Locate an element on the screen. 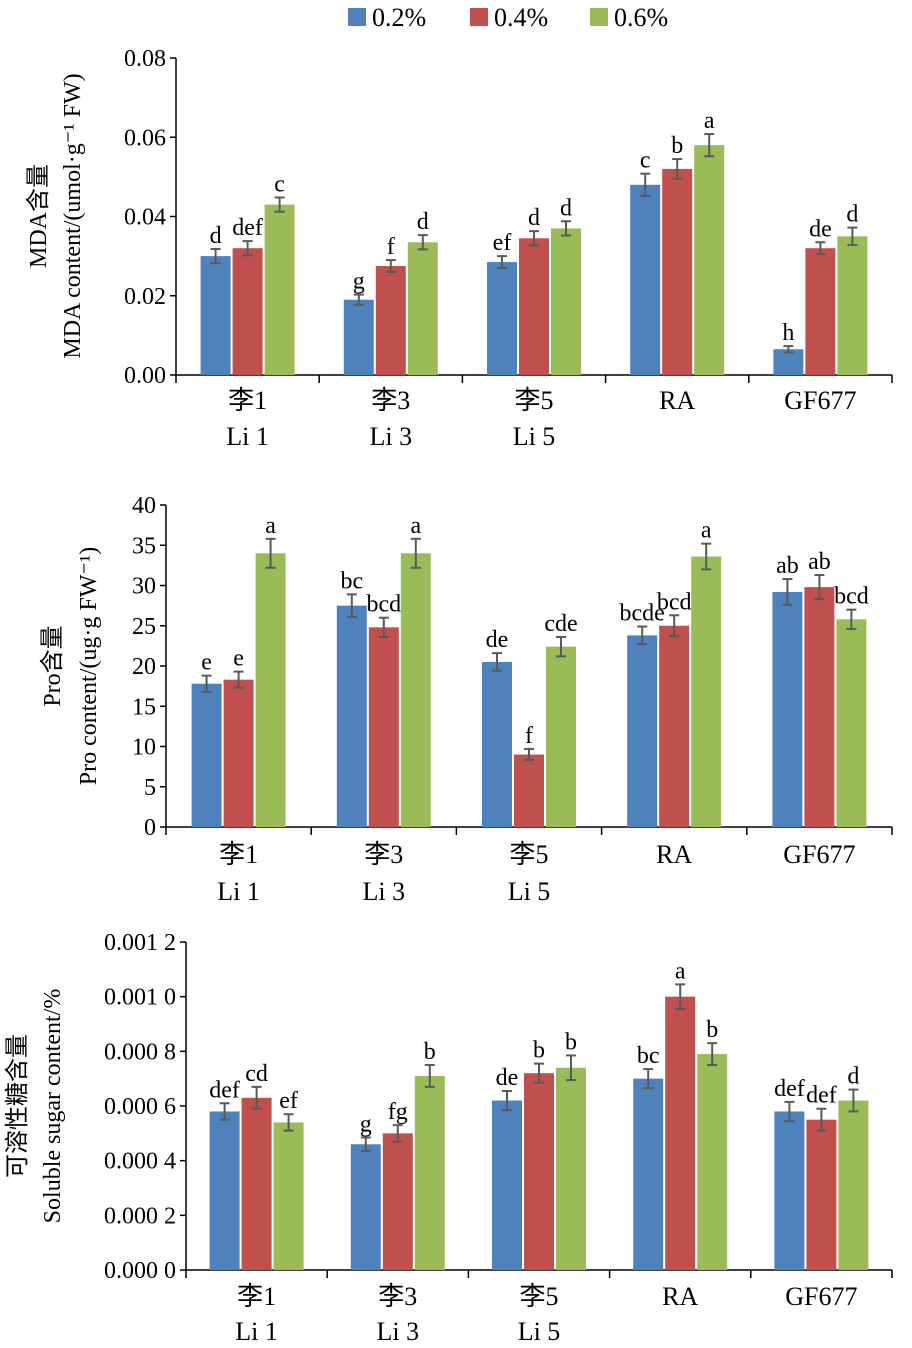 The image size is (912, 1348). y-tick-label: 35 is located at coordinates (144, 546).